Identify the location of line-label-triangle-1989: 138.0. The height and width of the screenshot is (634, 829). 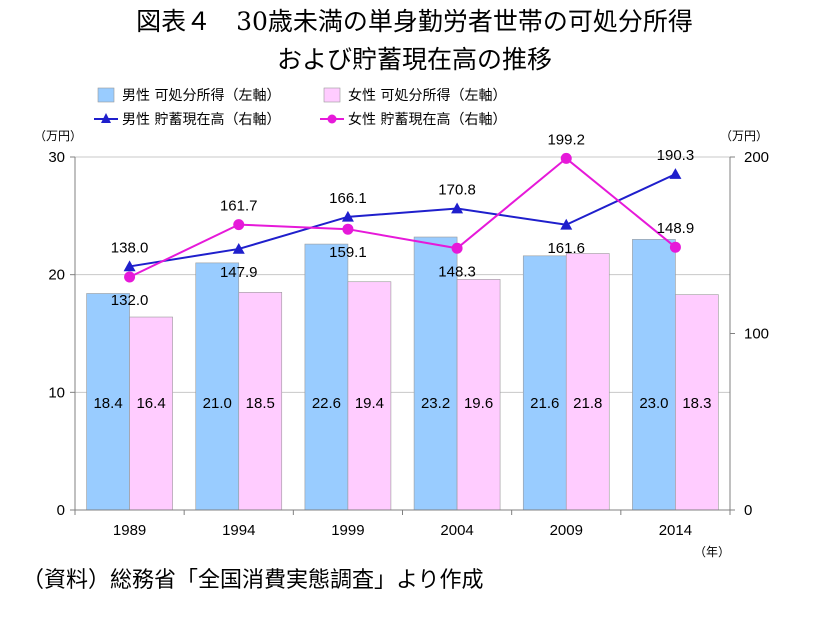
(130, 247).